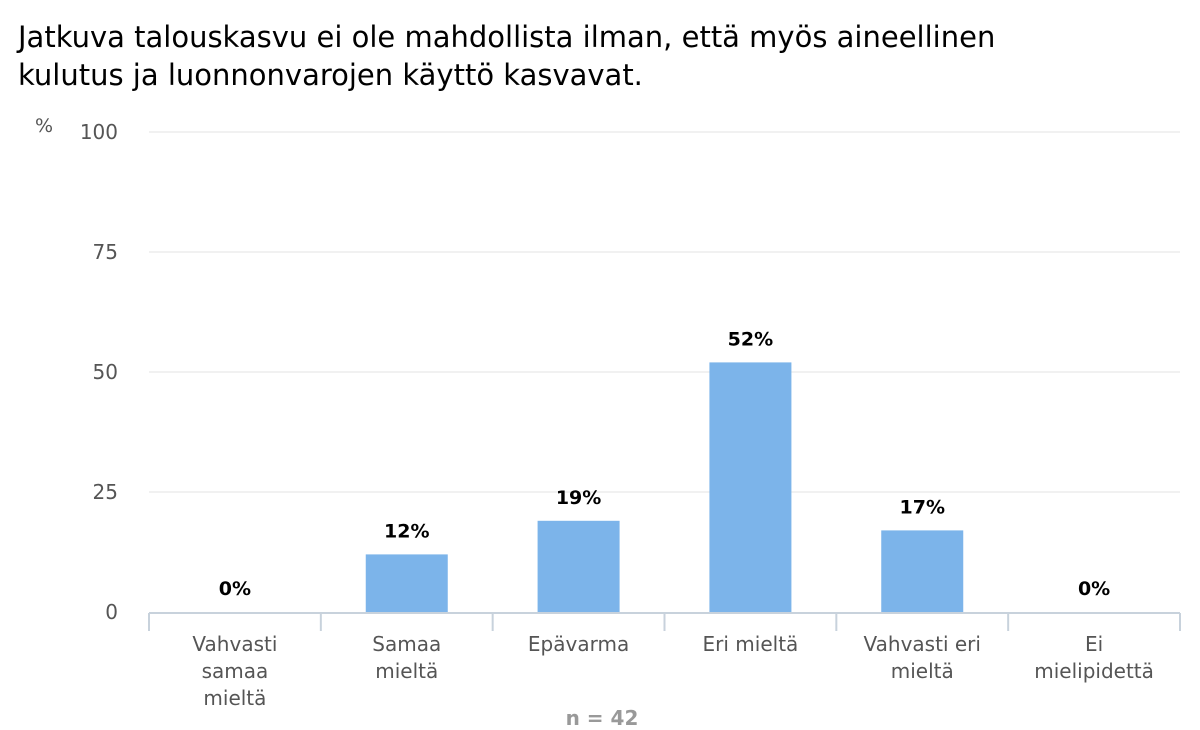 Image resolution: width=1200 pixels, height=730 pixels. I want to click on y-axis: 0 25 50 75 100%, so click(76, 369).